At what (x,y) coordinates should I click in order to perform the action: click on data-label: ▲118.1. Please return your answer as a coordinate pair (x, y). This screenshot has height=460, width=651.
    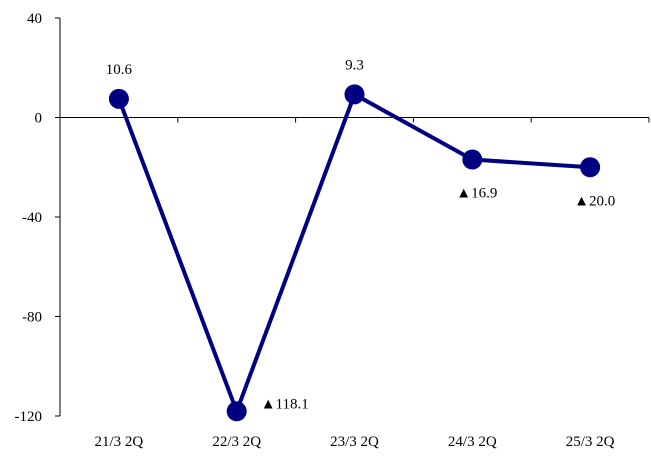
    Looking at the image, I should click on (285, 404).